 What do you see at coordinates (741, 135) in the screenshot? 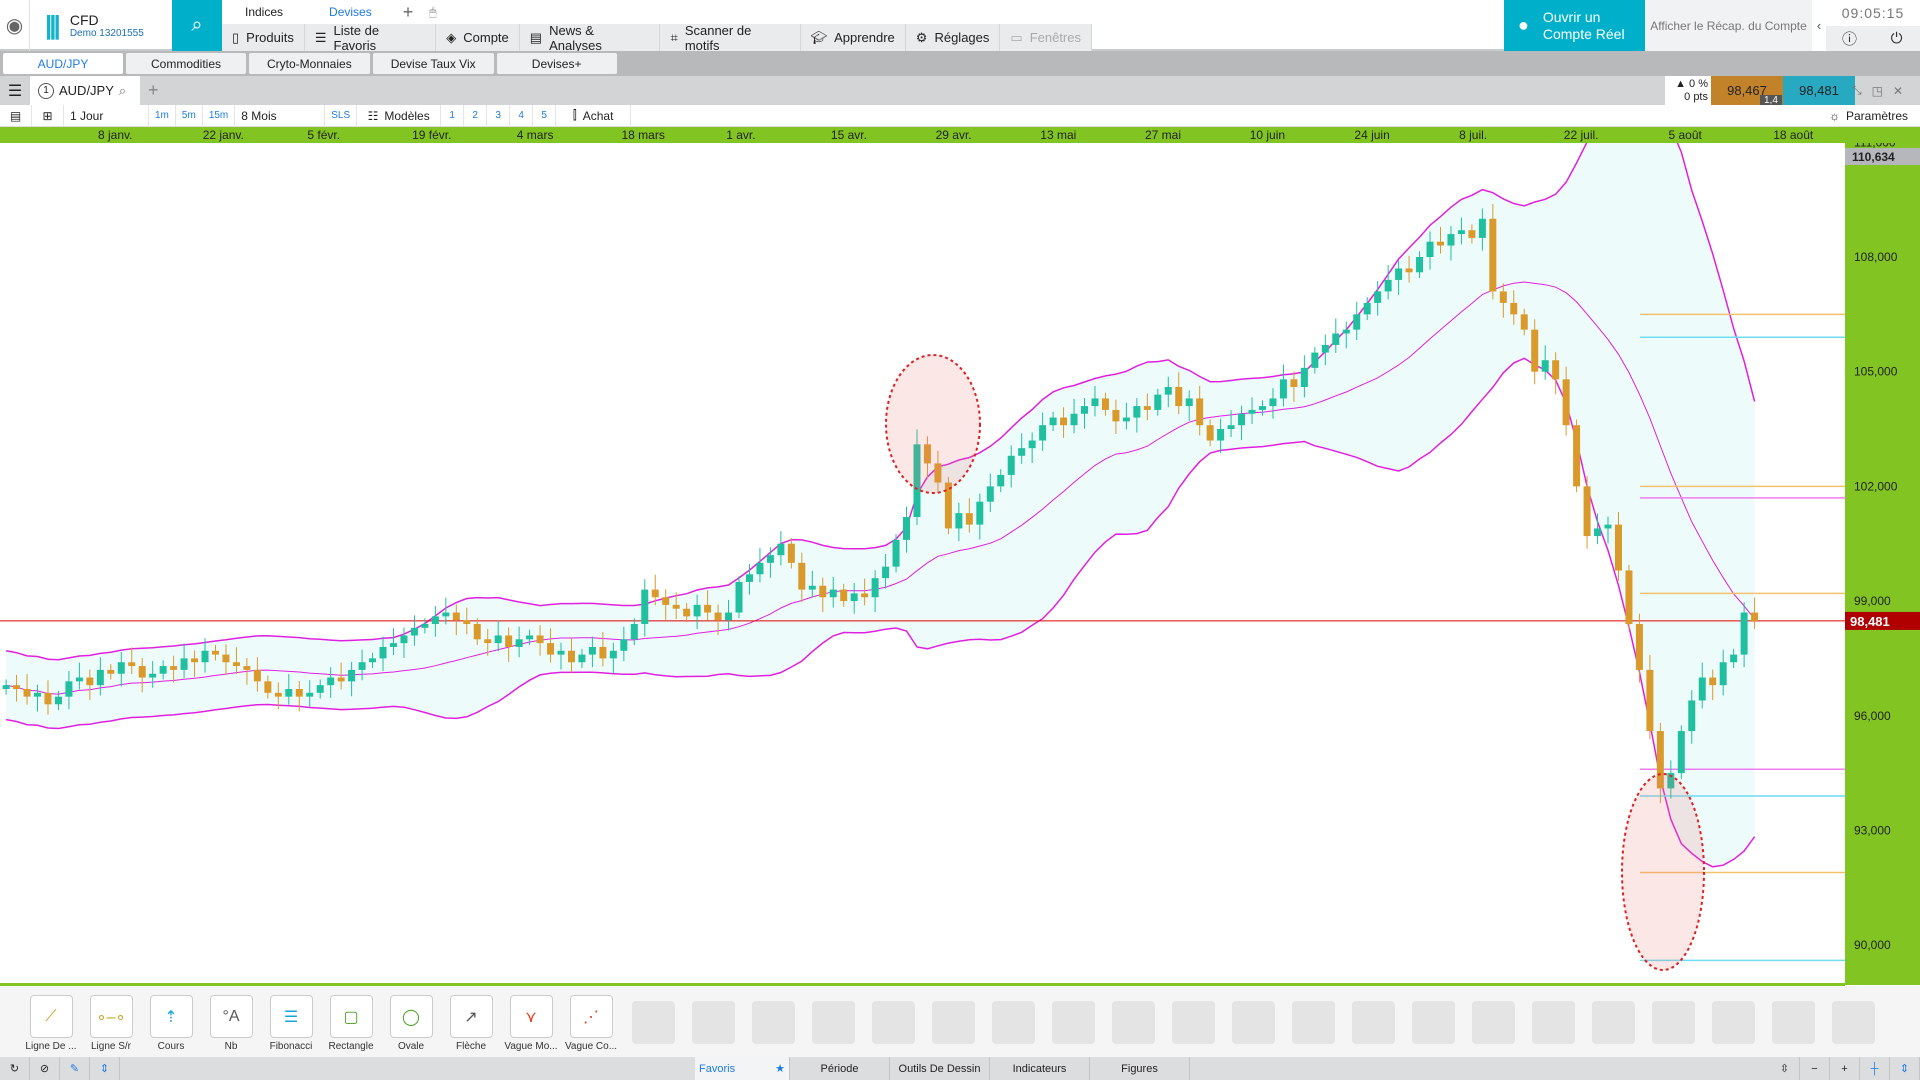
I see `date-tick: 1 avr.` at bounding box center [741, 135].